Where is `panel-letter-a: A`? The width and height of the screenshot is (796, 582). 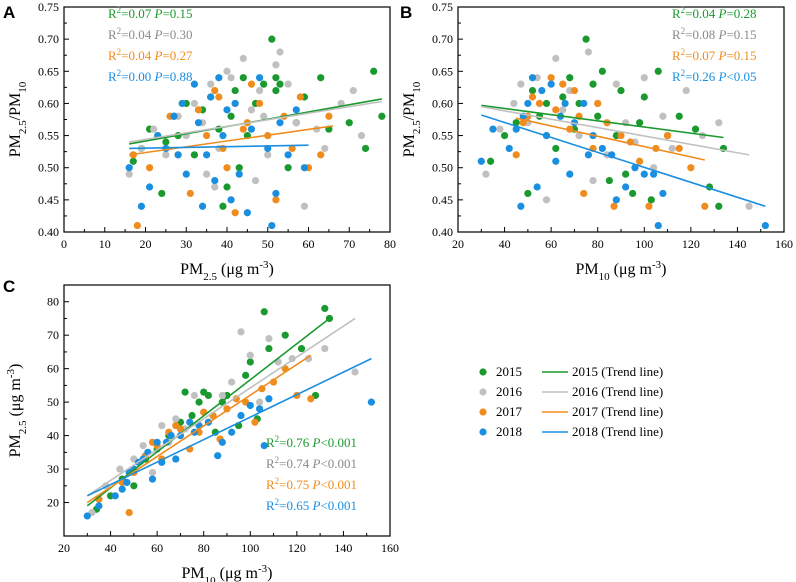 panel-letter-a: A is located at coordinates (9, 12).